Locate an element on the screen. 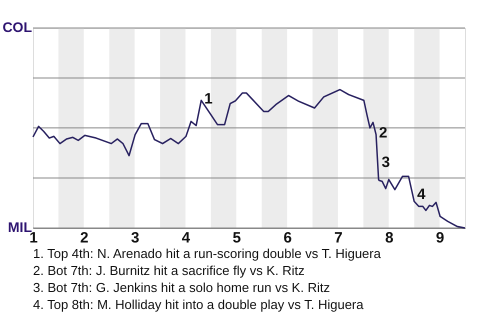 Image resolution: width=480 pixels, height=320 pixels. x-tick-label: 3 is located at coordinates (135, 238).